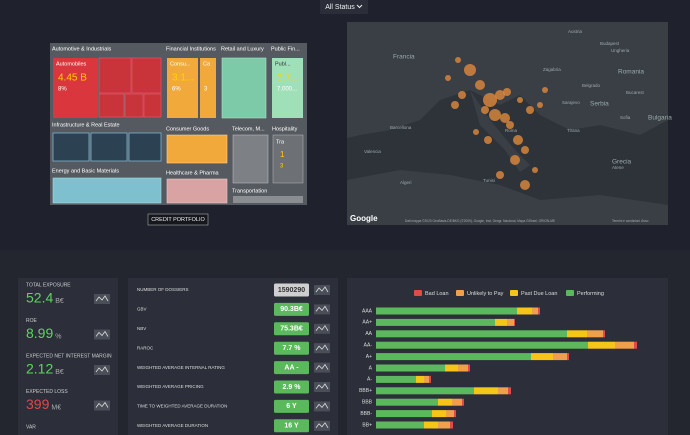 This screenshot has height=435, width=690. Describe the element at coordinates (48, 285) in the screenshot. I see `kpi-label: TOTAL EXPOSURE` at that location.